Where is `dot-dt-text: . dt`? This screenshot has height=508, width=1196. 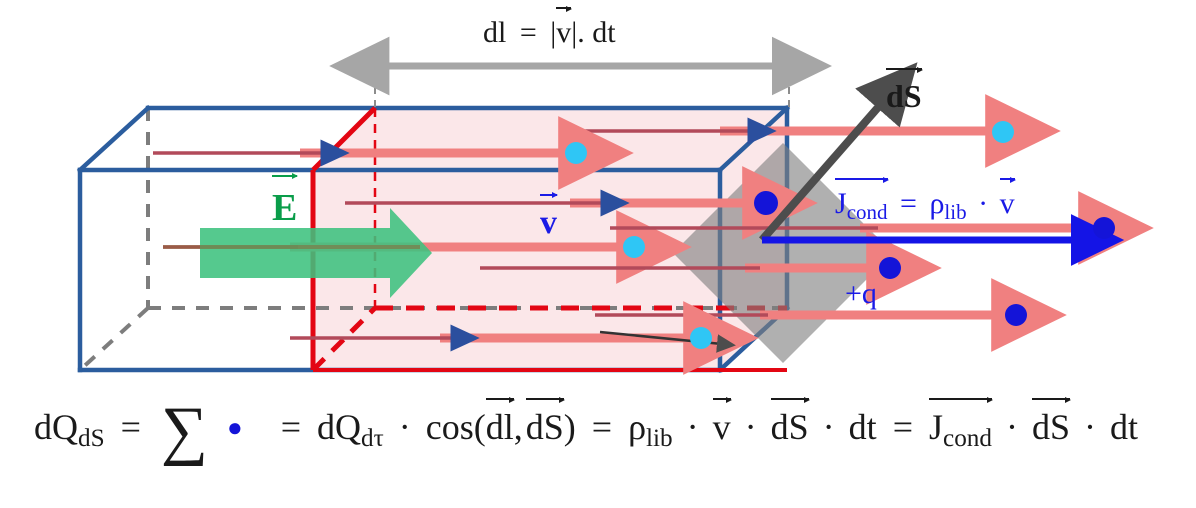 dot-dt-text: . dt is located at coordinates (596, 32).